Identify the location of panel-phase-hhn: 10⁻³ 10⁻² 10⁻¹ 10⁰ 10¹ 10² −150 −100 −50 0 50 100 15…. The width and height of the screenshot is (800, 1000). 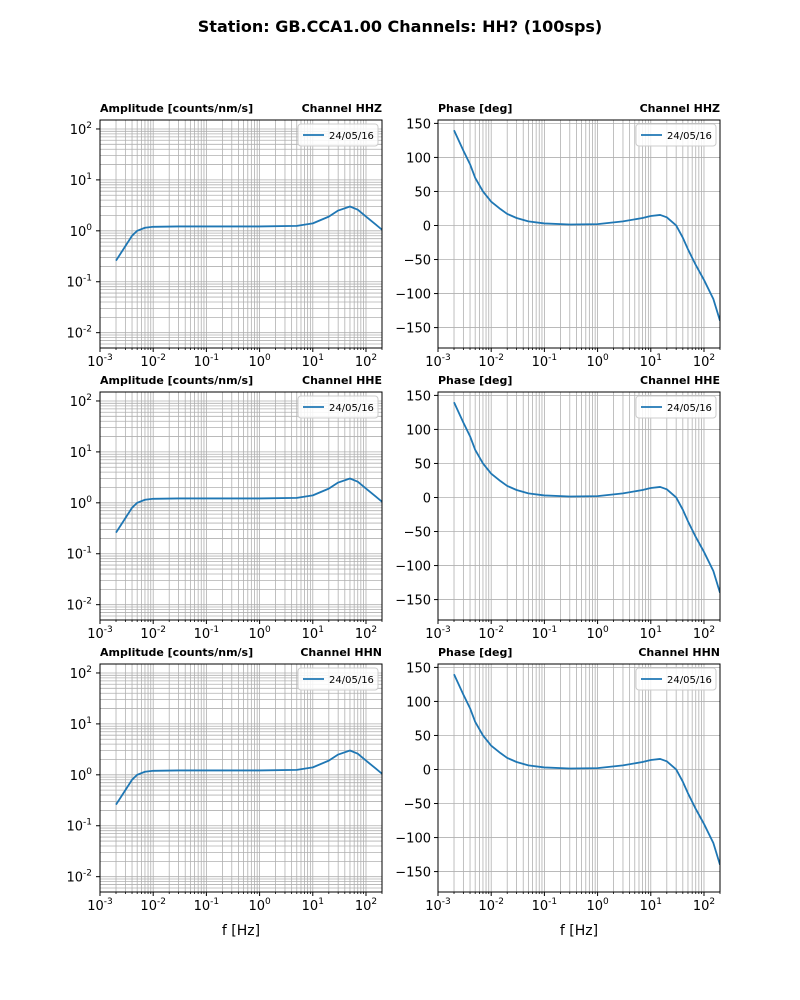
(558, 792).